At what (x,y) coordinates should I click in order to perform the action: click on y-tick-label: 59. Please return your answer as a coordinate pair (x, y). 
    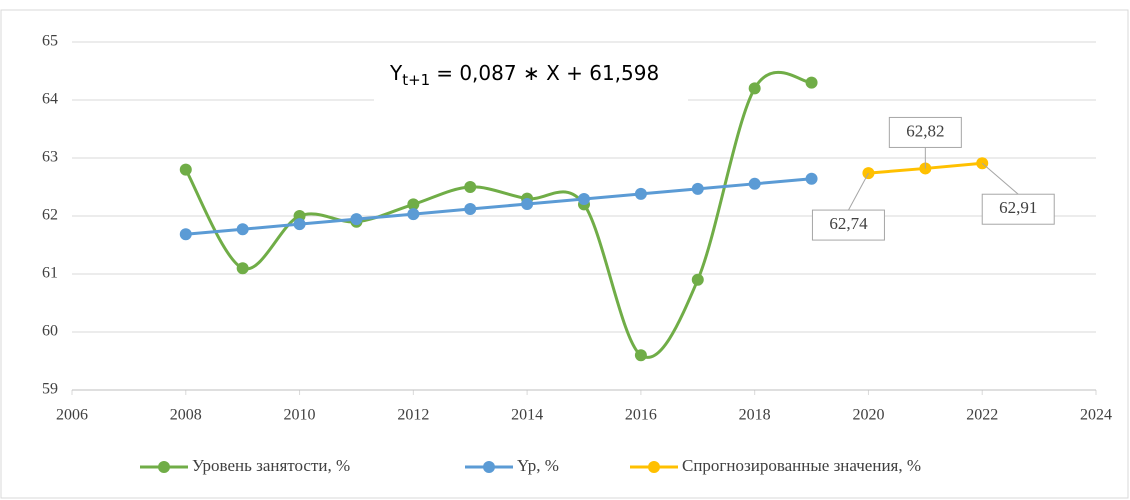
    Looking at the image, I should click on (50, 389).